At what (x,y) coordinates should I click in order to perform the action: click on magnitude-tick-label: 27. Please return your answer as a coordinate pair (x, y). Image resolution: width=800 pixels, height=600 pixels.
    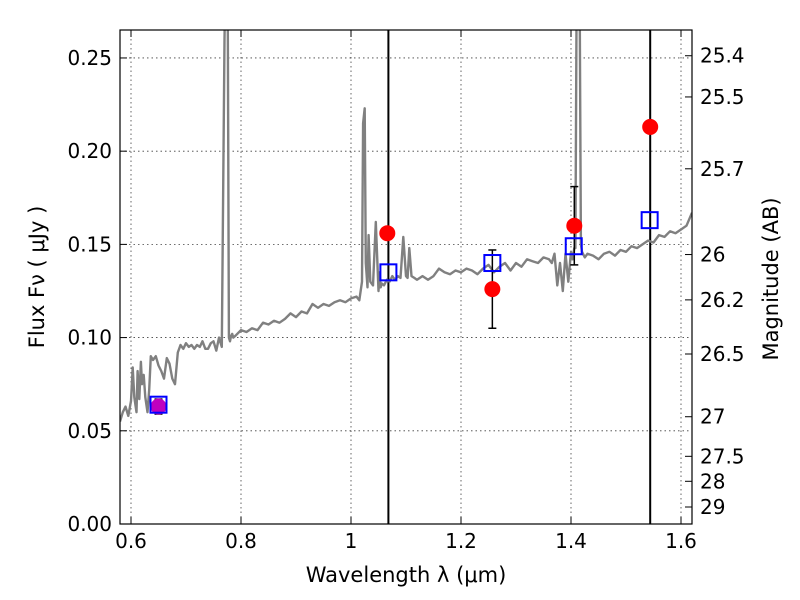
    Looking at the image, I should click on (712, 417).